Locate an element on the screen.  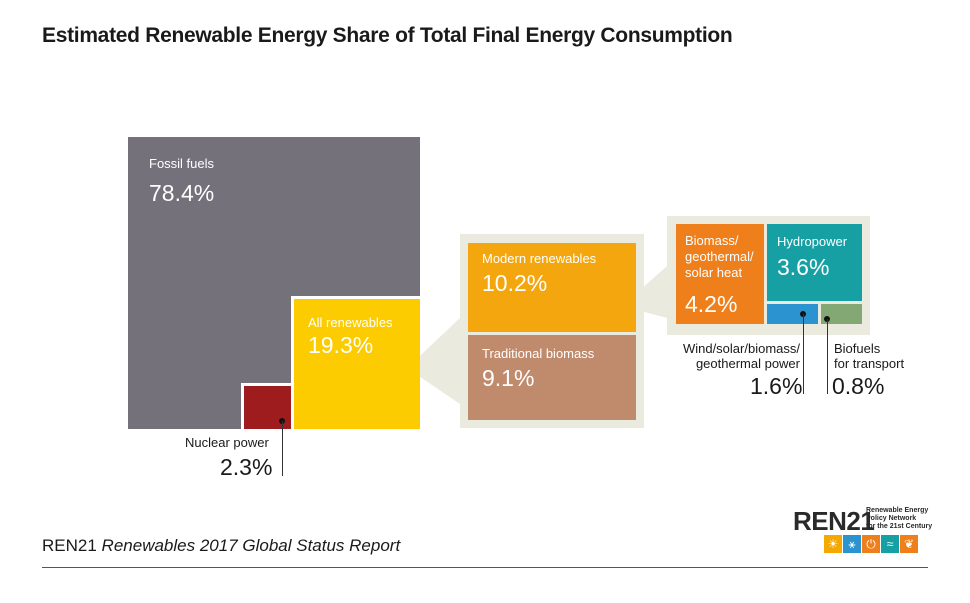
biomass-heat-segment: Biomass/ geothermal/ solar heat 4.2% is located at coordinates (720, 274).